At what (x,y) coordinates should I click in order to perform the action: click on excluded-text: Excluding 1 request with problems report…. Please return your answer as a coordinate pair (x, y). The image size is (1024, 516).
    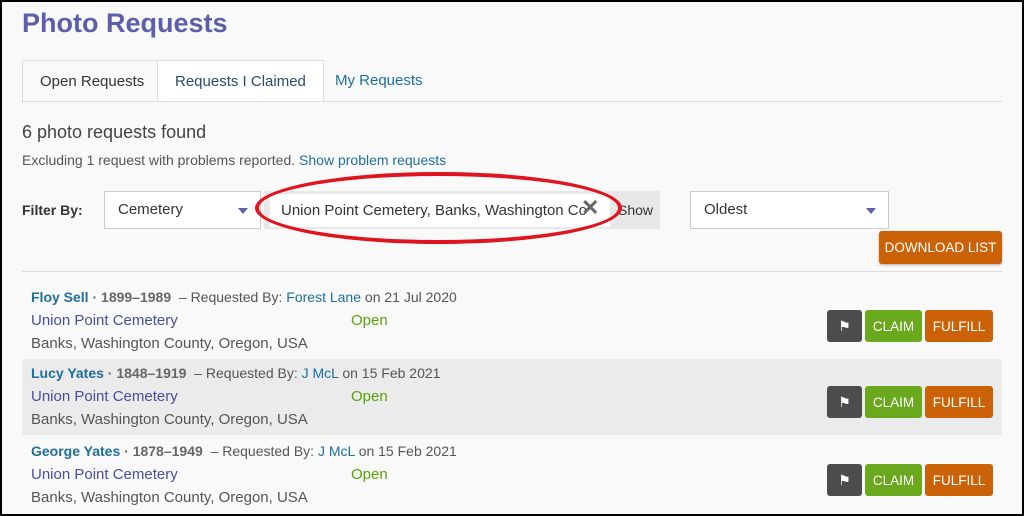
    Looking at the image, I should click on (159, 160).